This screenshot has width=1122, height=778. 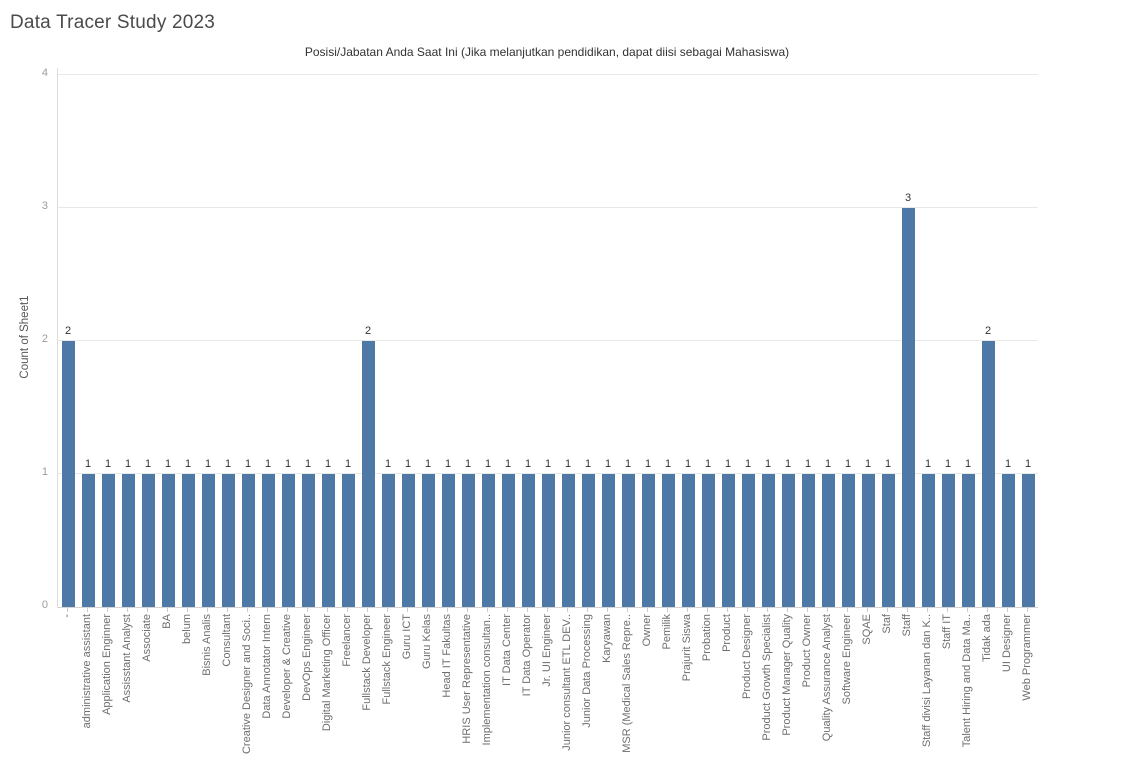 I want to click on x-tick-label: Fullstack Developer, so click(x=367, y=662).